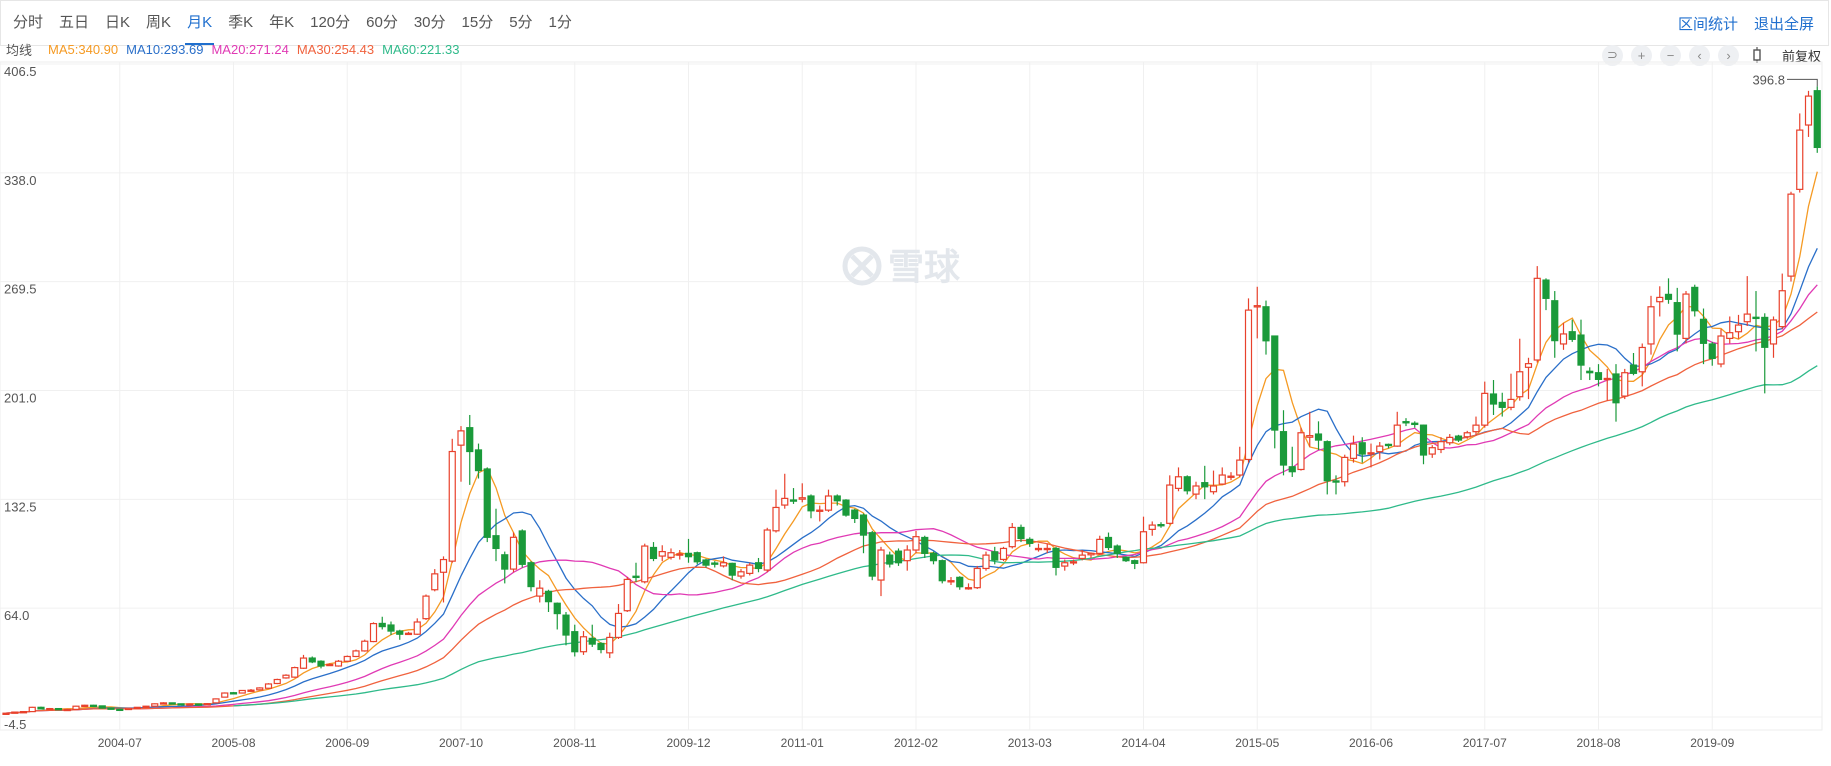 The width and height of the screenshot is (1831, 766). Describe the element at coordinates (200, 23) in the screenshot. I see `tab-4: 月K` at that location.